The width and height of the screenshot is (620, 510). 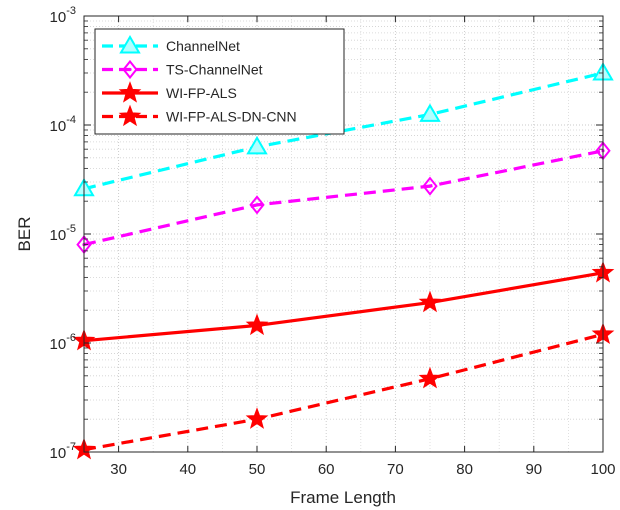 I want to click on y-axis-label: BER, so click(x=24, y=234).